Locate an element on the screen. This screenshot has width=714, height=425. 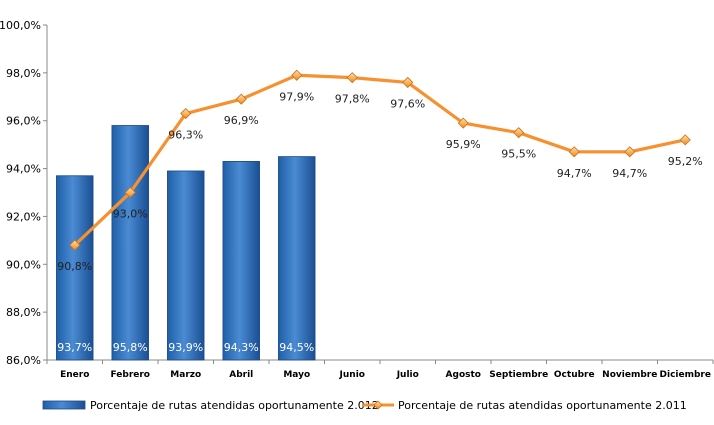
bar-data-label: 93,9% is located at coordinates (185, 347).